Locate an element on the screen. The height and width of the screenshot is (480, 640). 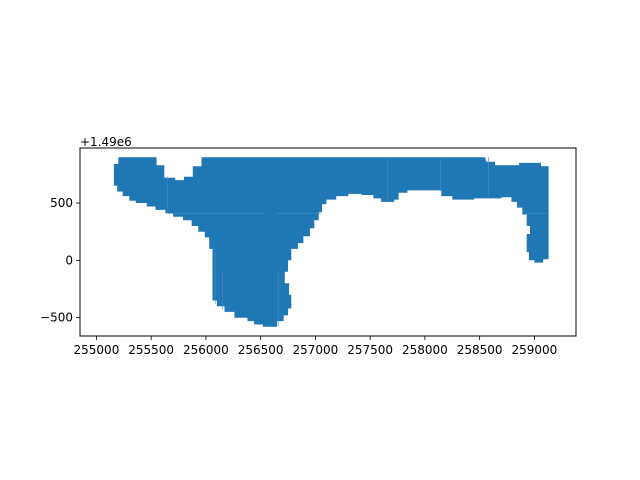
x-tick-label: 256000 is located at coordinates (206, 350).